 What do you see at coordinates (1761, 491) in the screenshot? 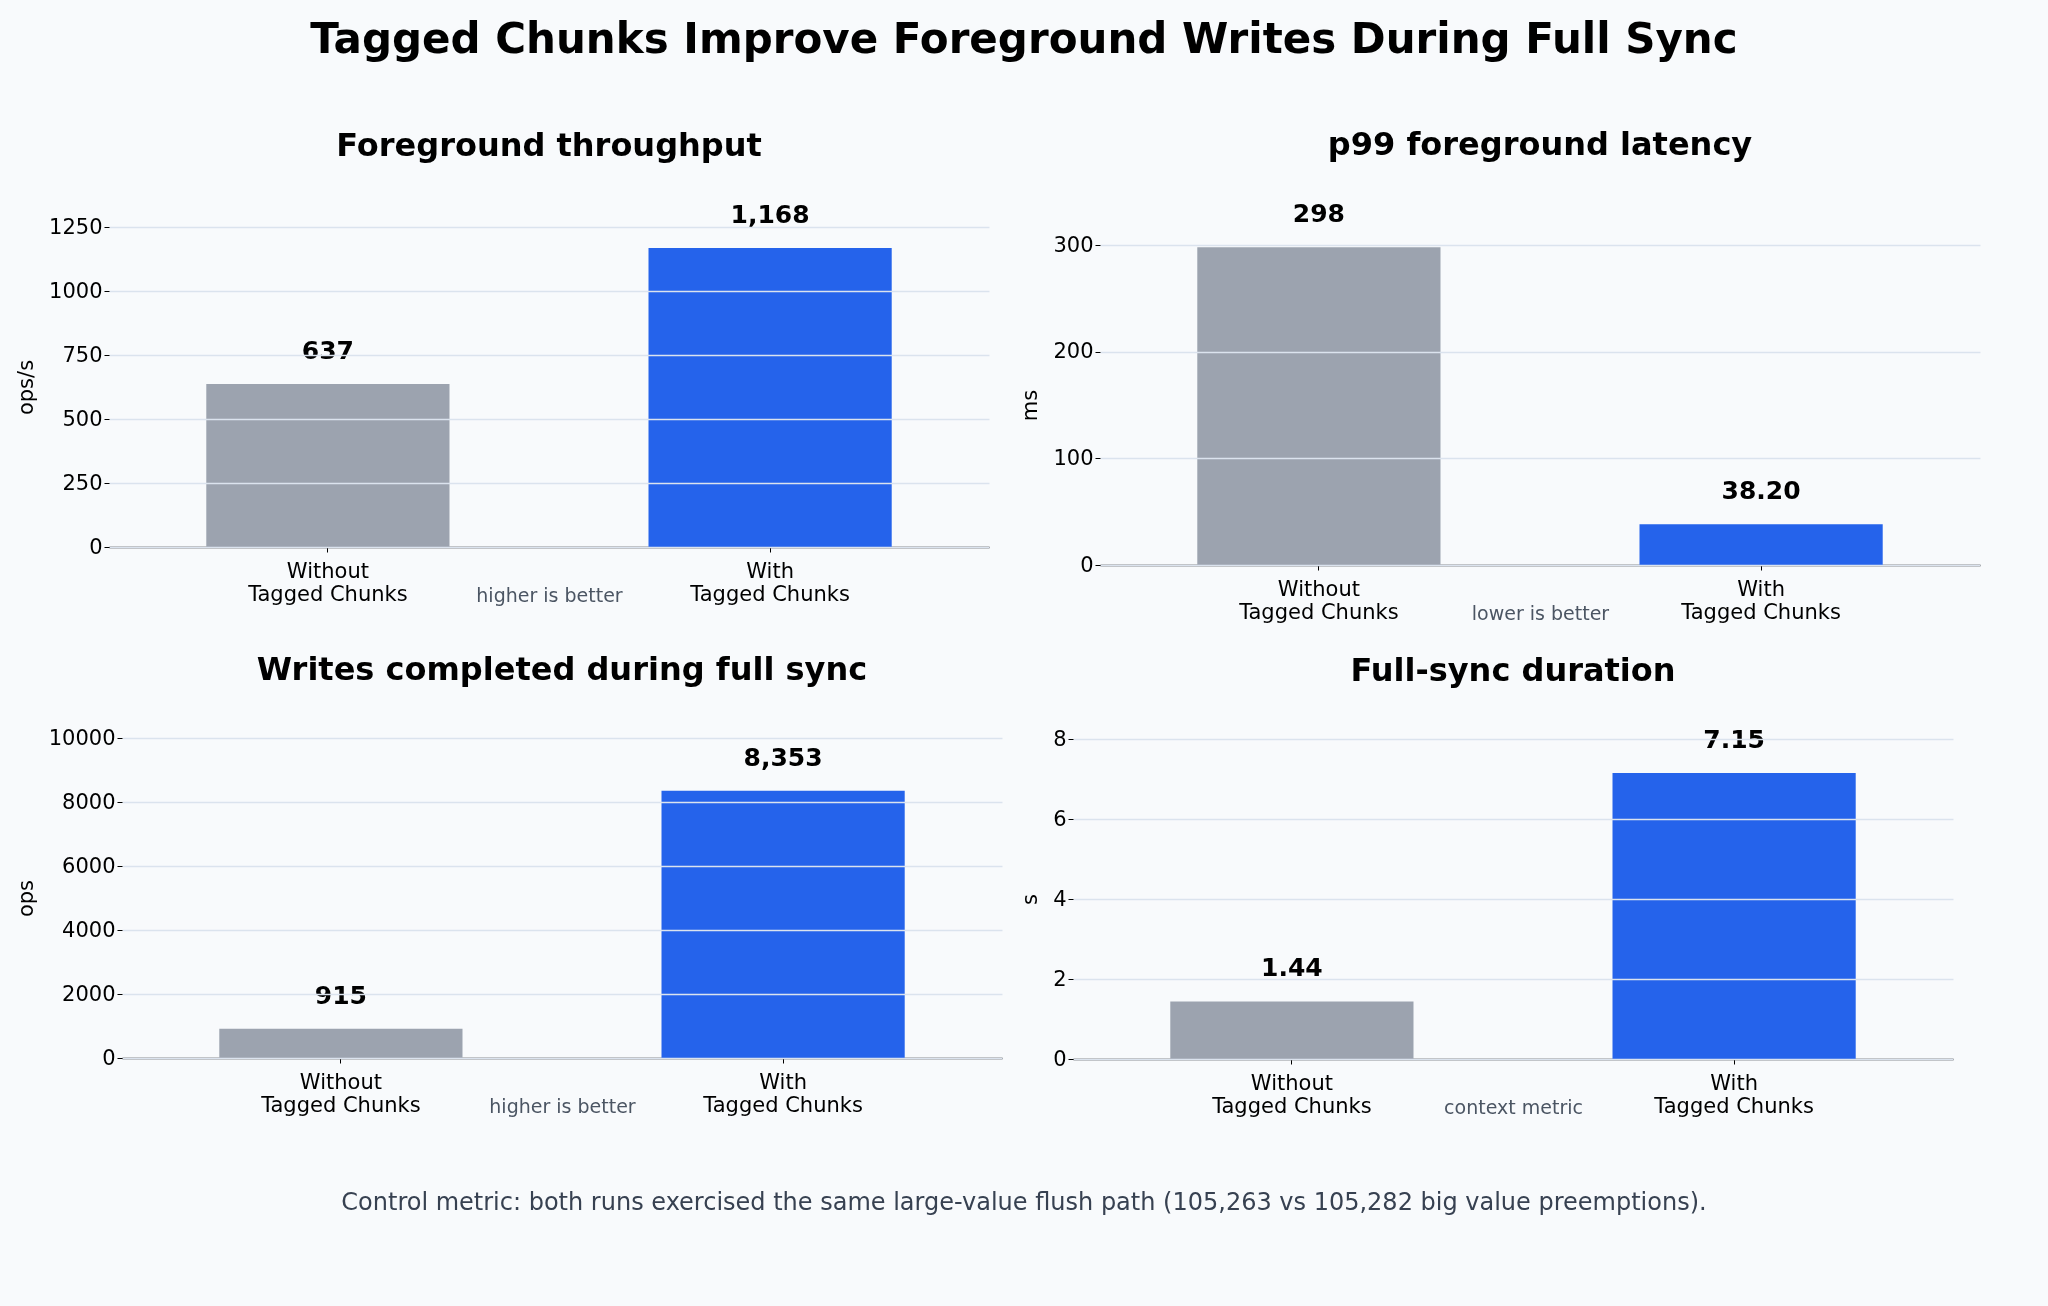
I see `data-label: 38.20` at bounding box center [1761, 491].